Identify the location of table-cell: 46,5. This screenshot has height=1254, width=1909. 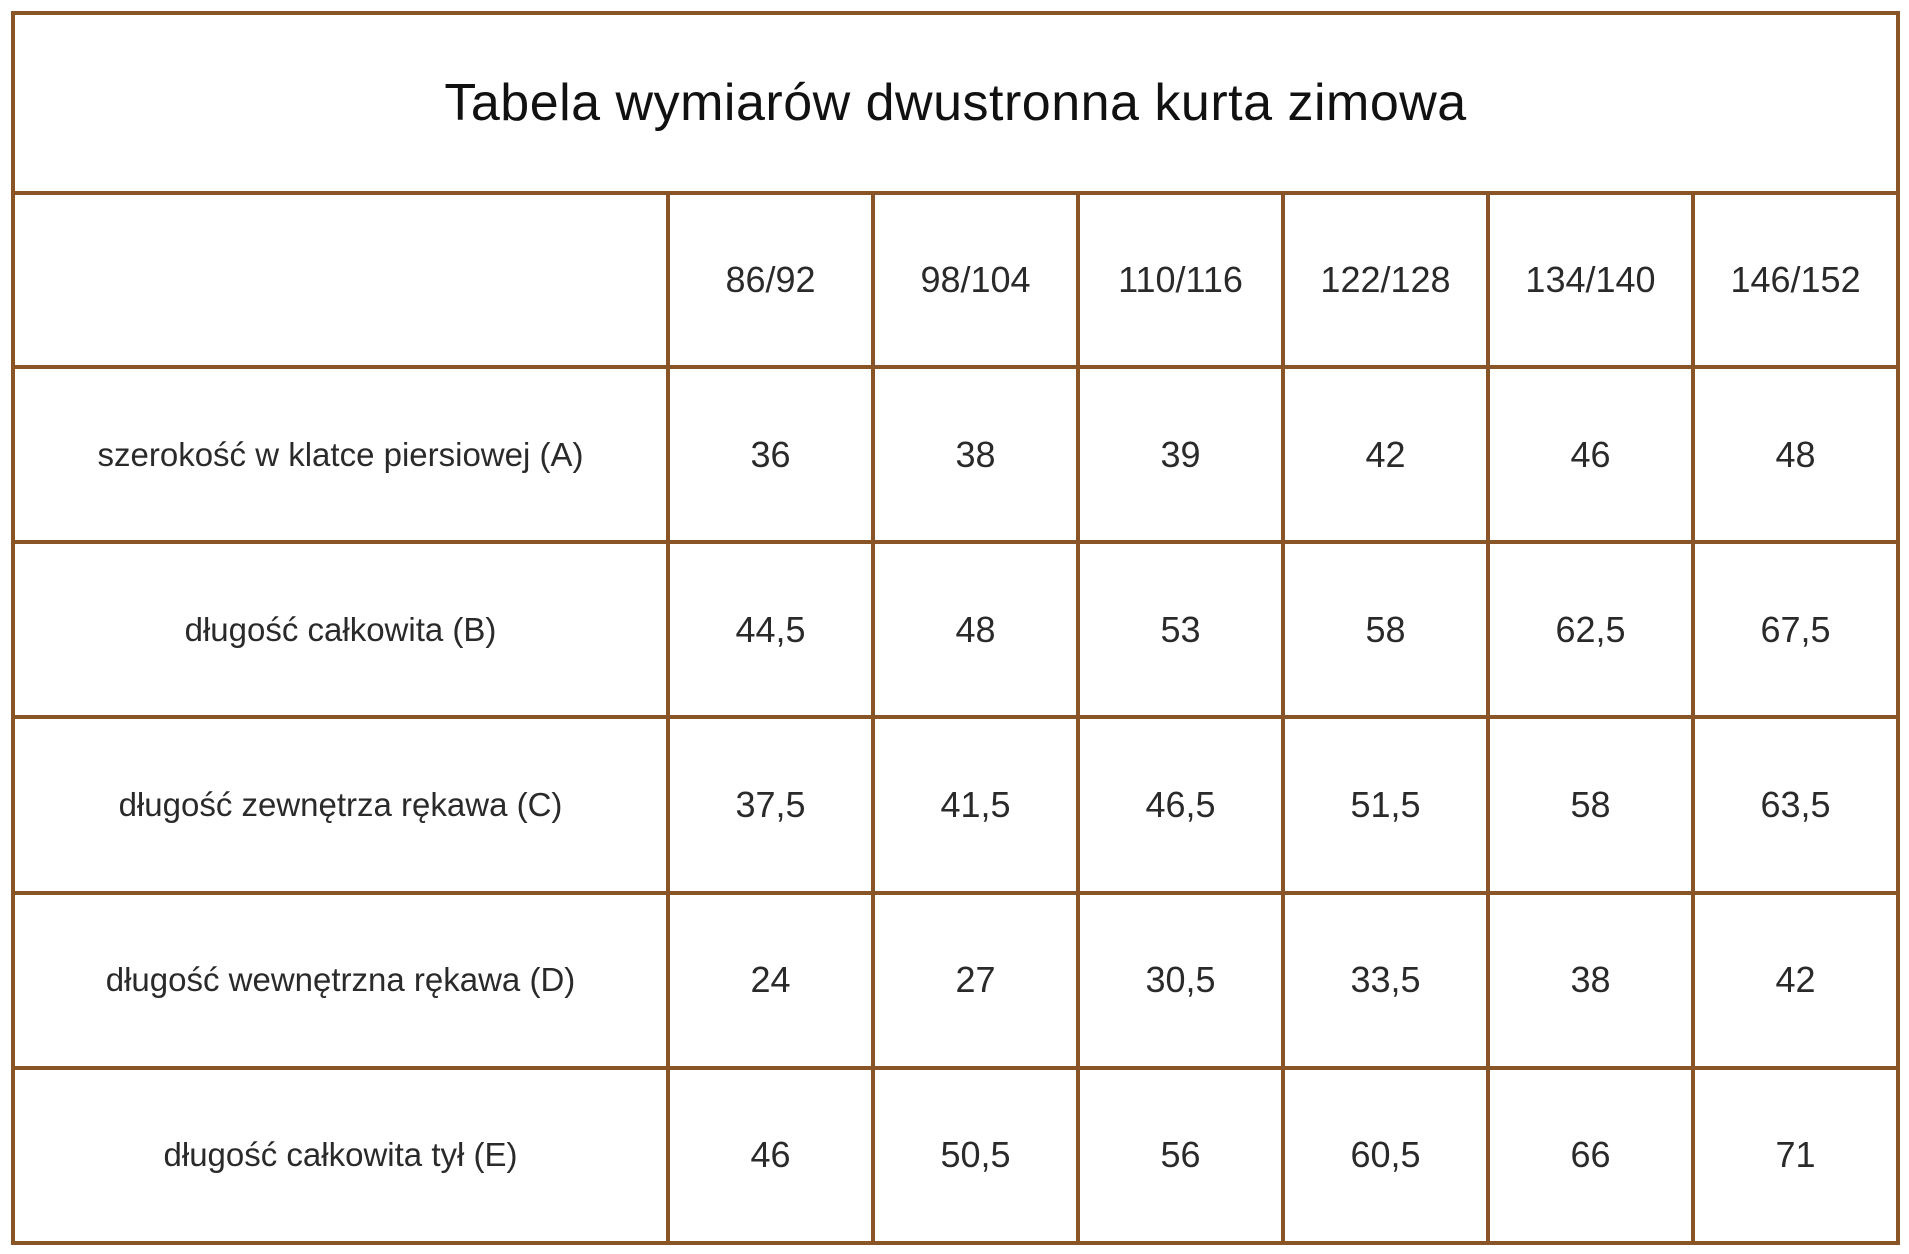
(1180, 805).